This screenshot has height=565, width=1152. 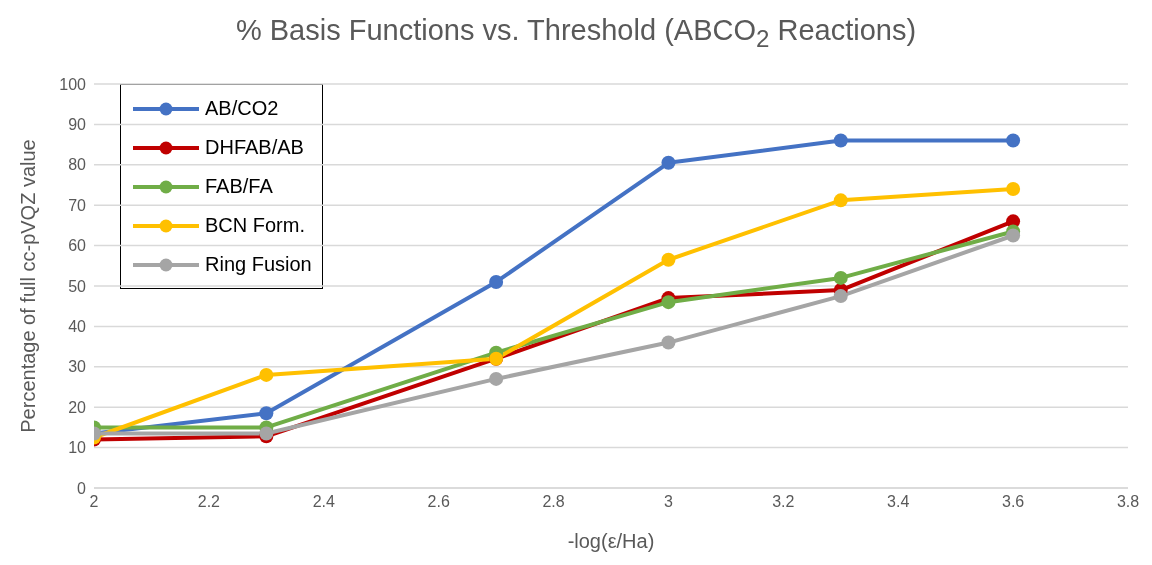 What do you see at coordinates (82, 488) in the screenshot?
I see `y-tick-label: 0` at bounding box center [82, 488].